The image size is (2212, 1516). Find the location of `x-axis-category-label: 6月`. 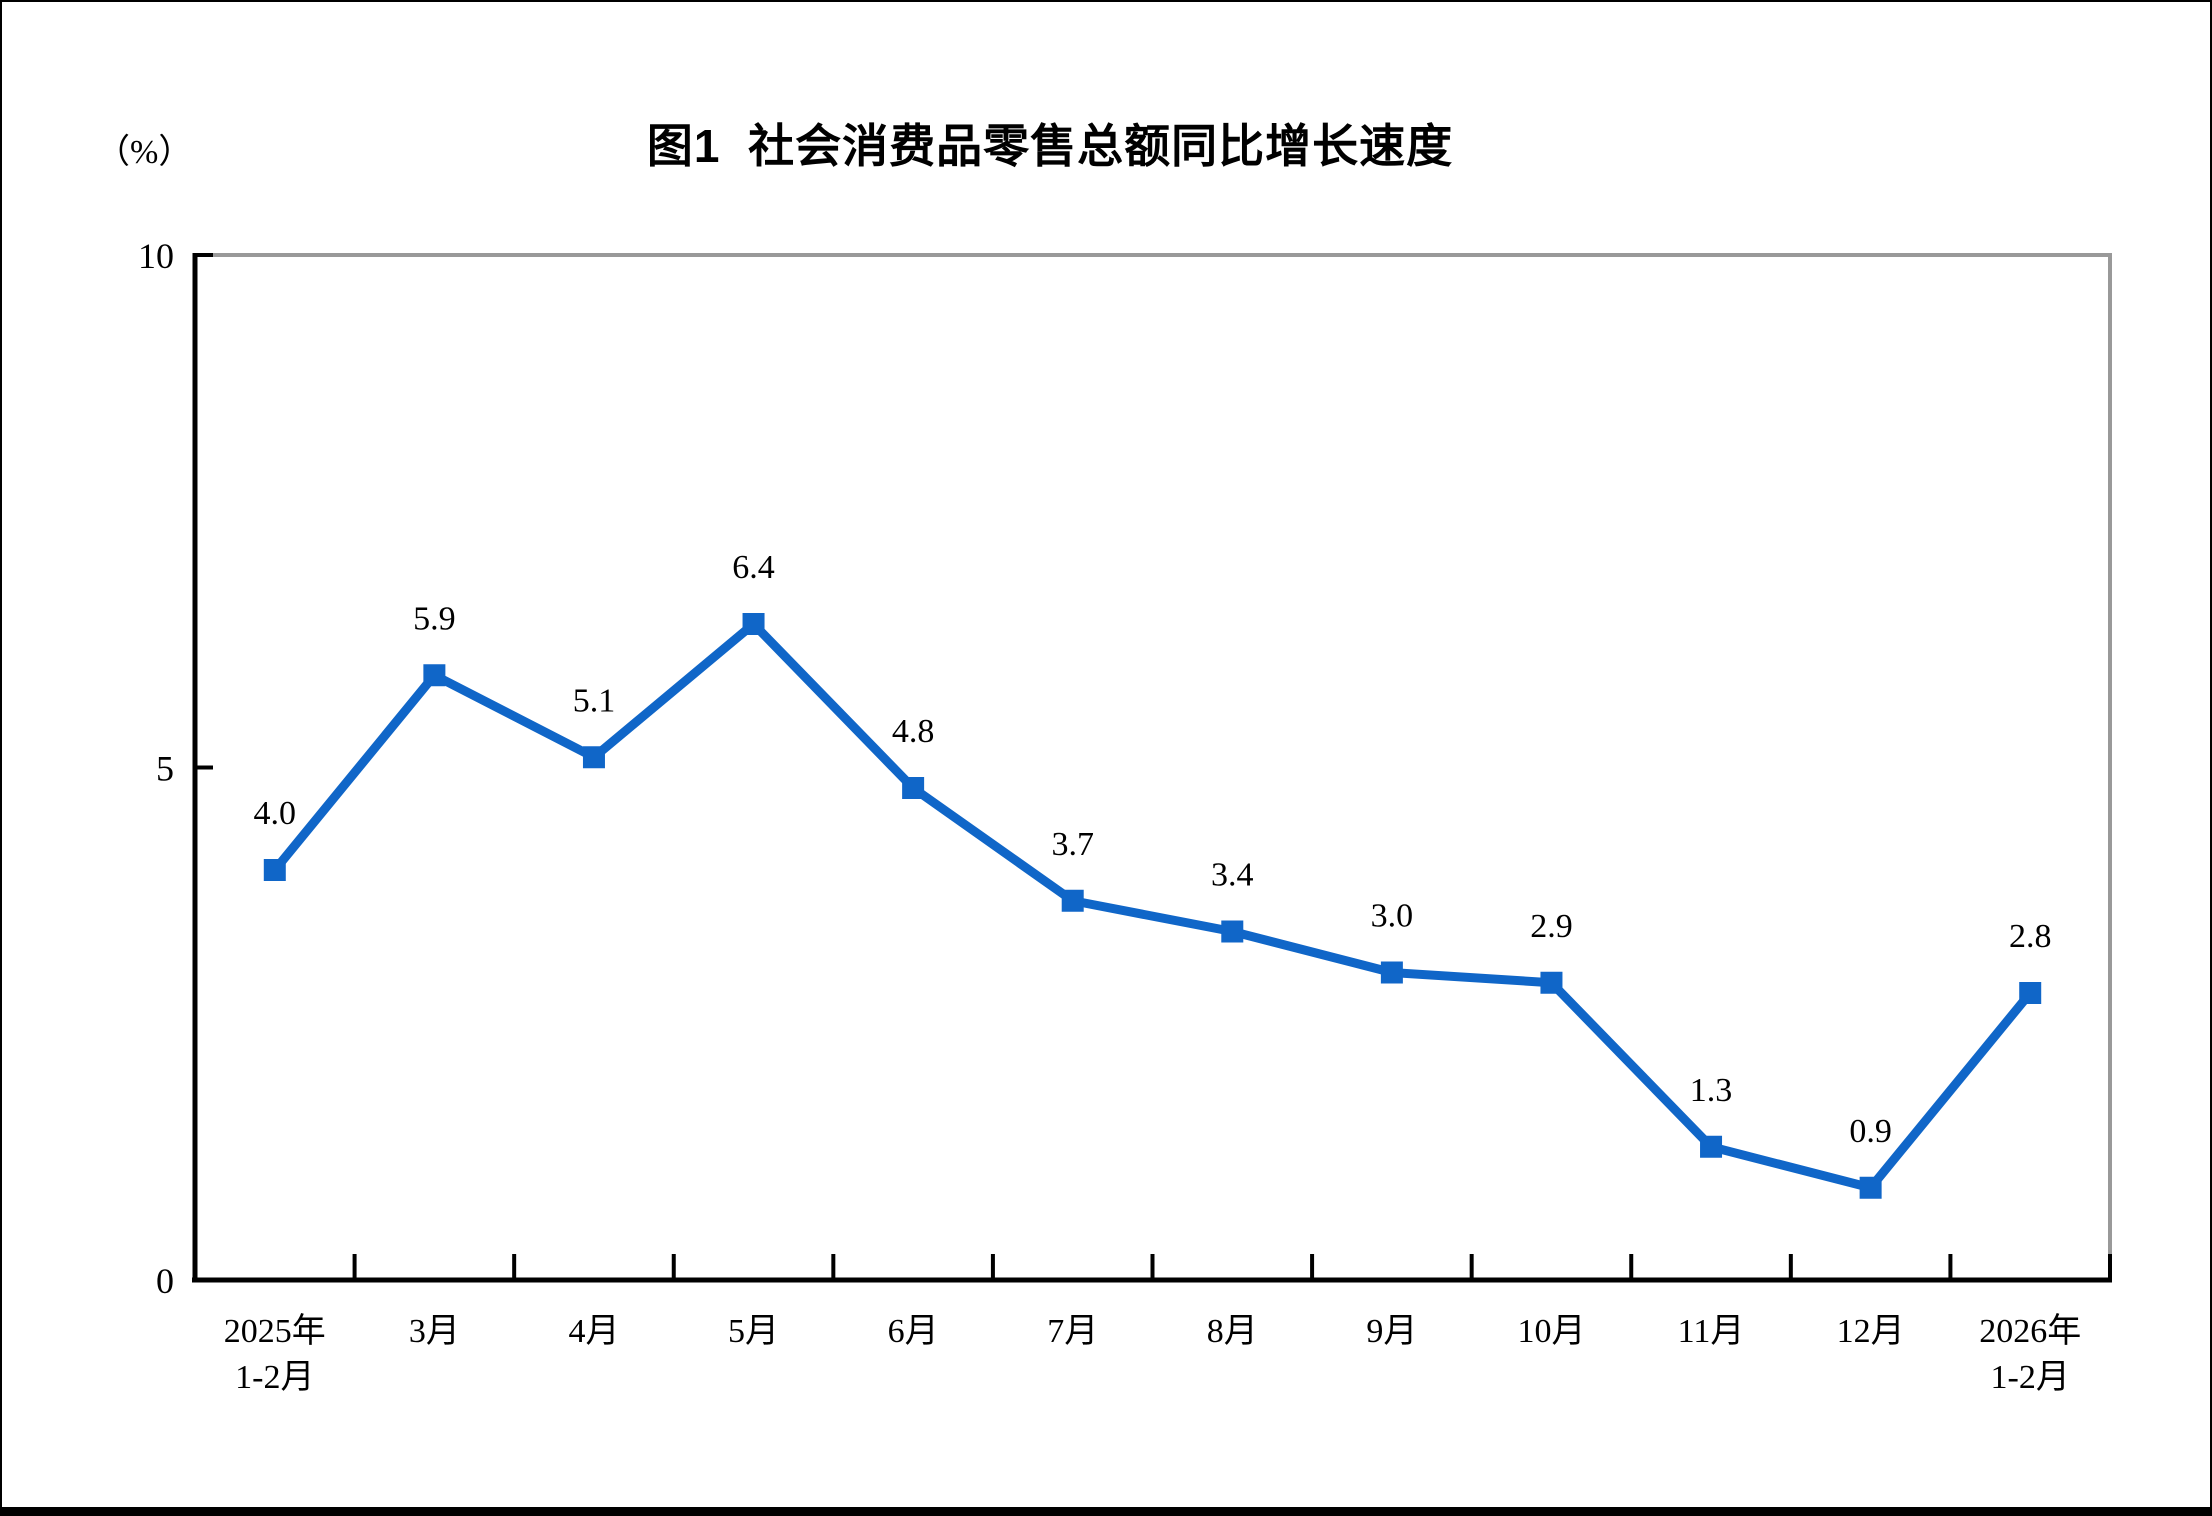

x-axis-category-label: 6月 is located at coordinates (913, 1331).